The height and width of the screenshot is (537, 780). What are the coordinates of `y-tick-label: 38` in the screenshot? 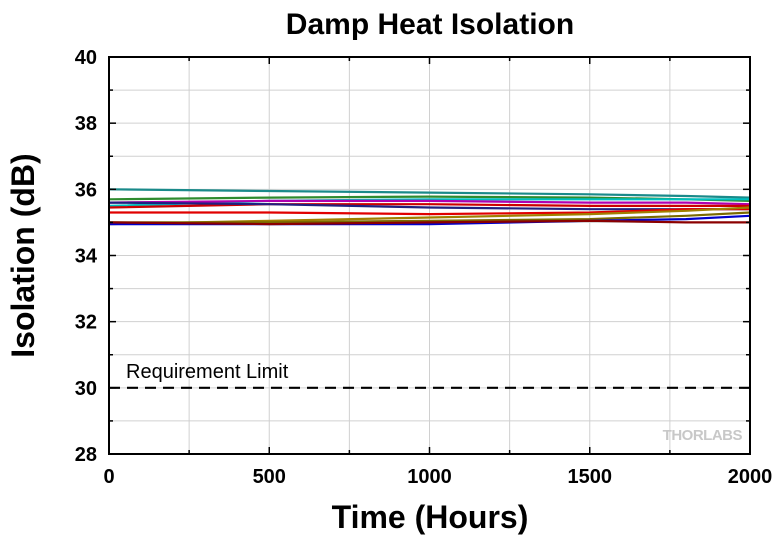 It's located at (86, 124).